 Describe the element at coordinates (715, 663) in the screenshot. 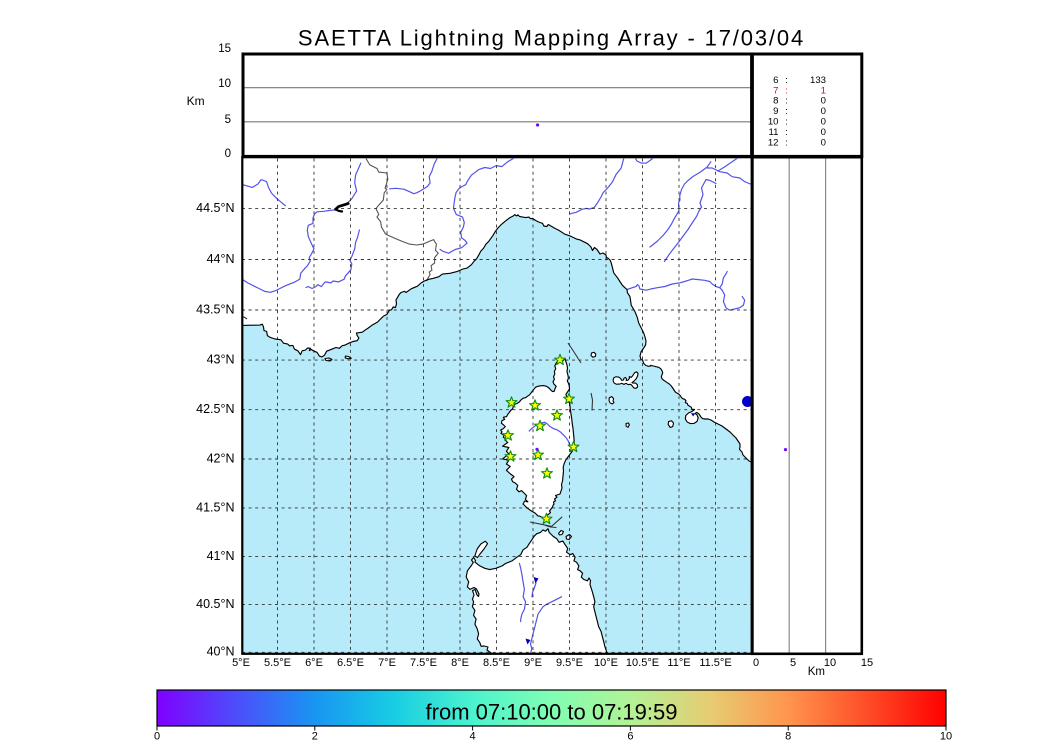

I see `svg-text: 11.5°E` at that location.